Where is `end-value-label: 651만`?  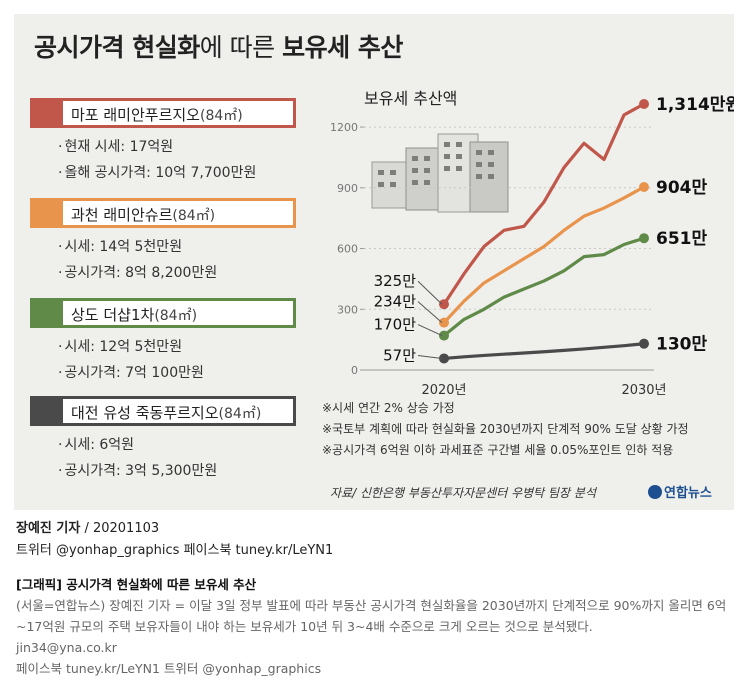 end-value-label: 651만 is located at coordinates (681, 239).